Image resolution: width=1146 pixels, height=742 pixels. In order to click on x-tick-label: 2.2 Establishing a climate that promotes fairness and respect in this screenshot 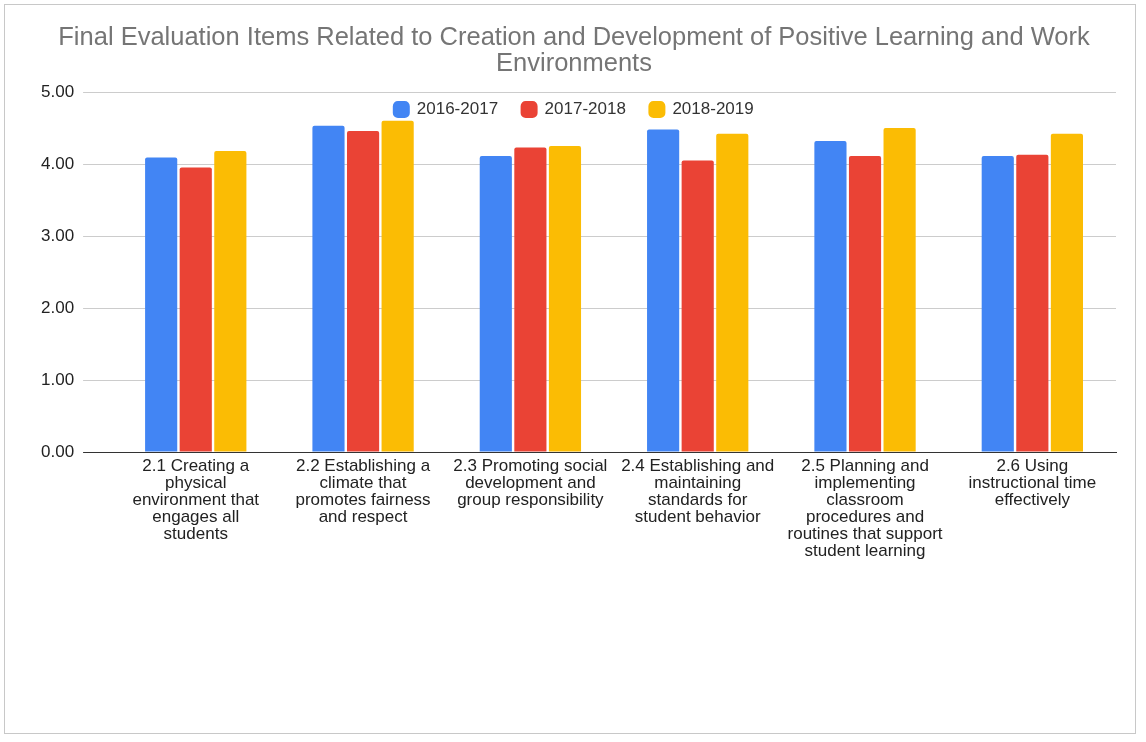, I will do `click(363, 491)`.